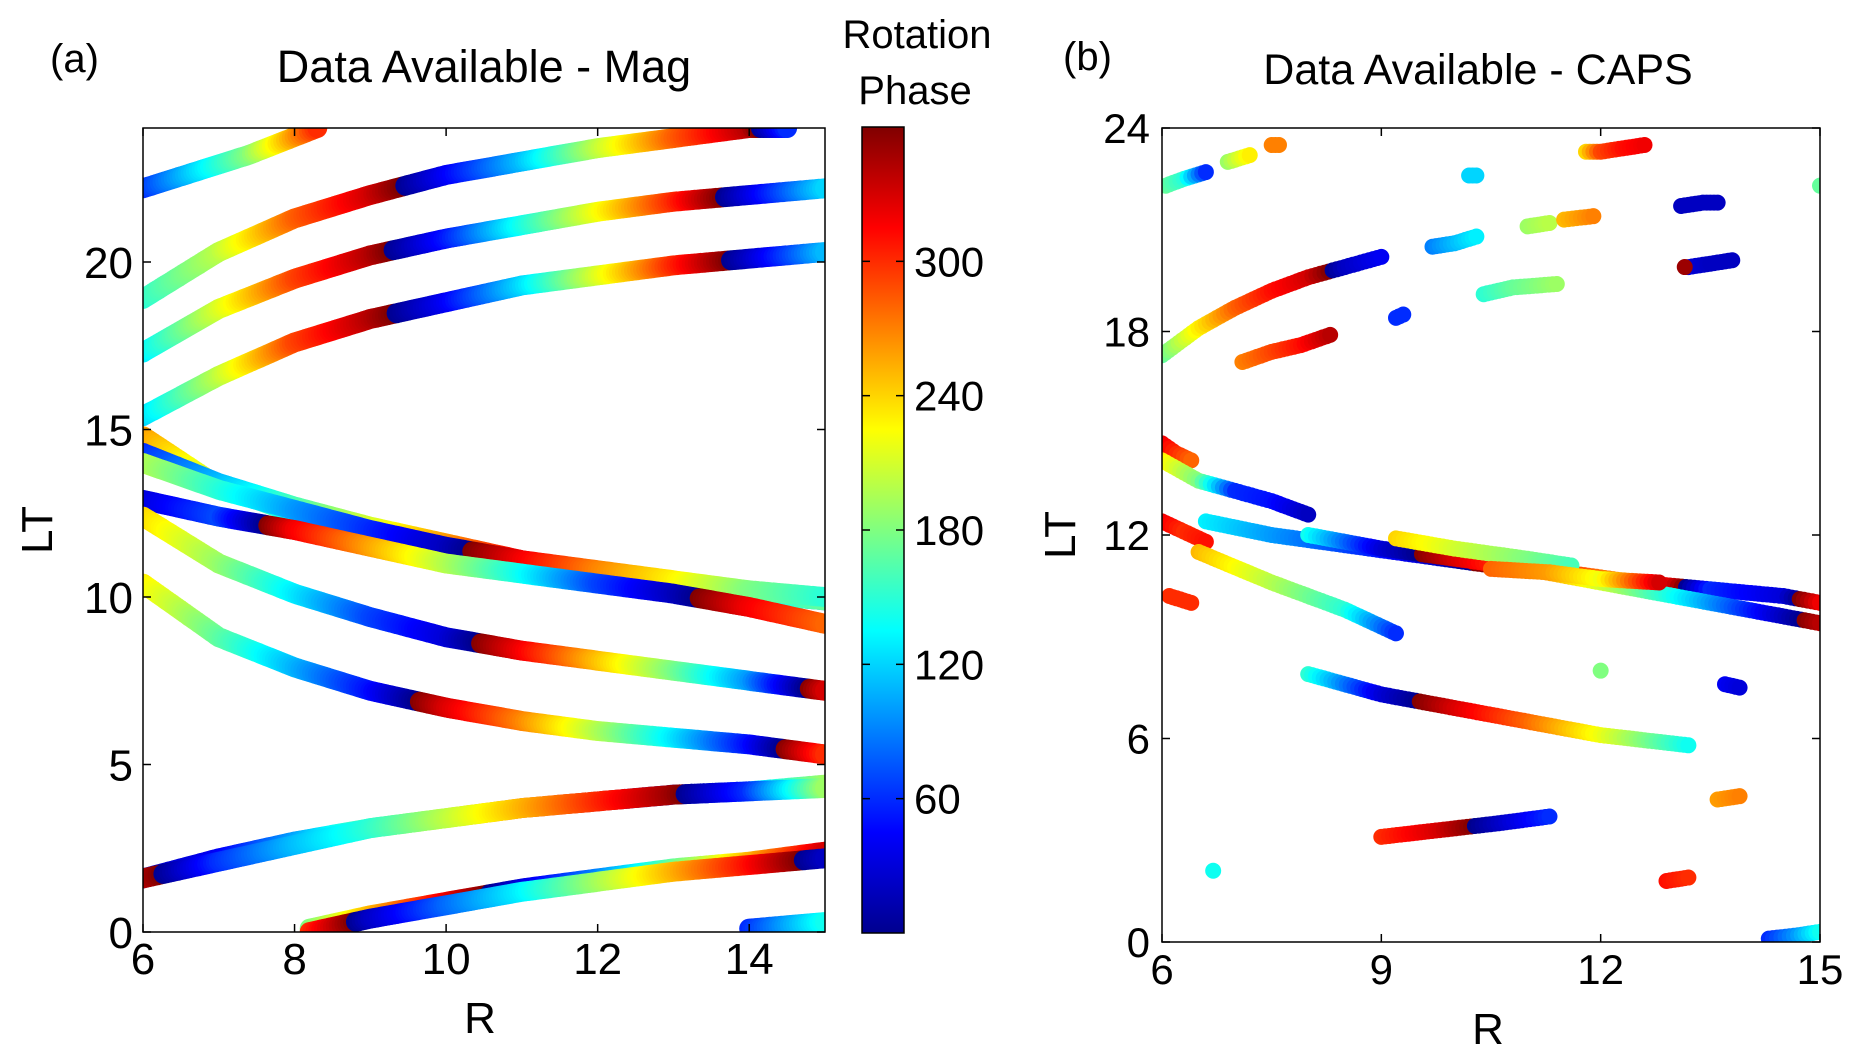  I want to click on y-tick-label: 5, so click(121, 765).